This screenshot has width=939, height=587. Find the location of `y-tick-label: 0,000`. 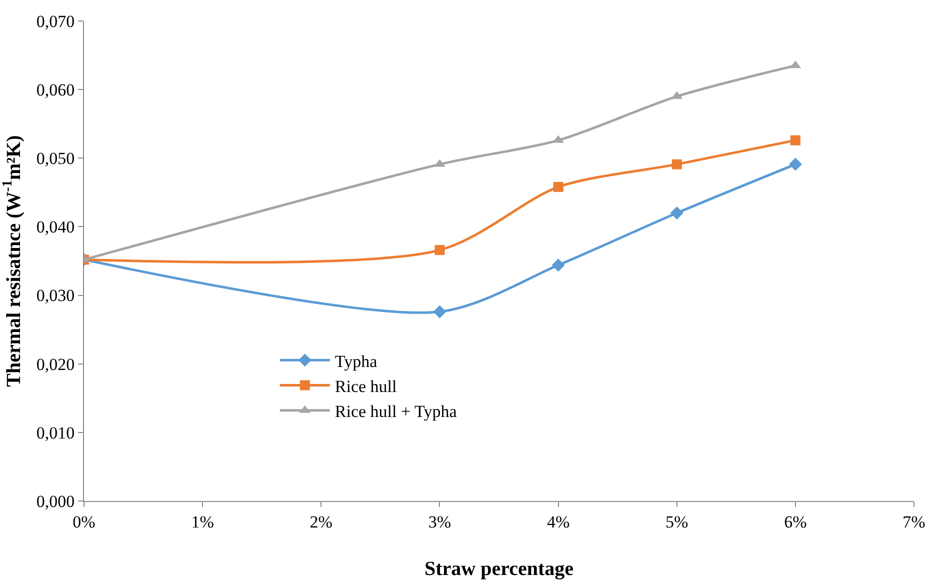

y-tick-label: 0,000 is located at coordinates (55, 501).